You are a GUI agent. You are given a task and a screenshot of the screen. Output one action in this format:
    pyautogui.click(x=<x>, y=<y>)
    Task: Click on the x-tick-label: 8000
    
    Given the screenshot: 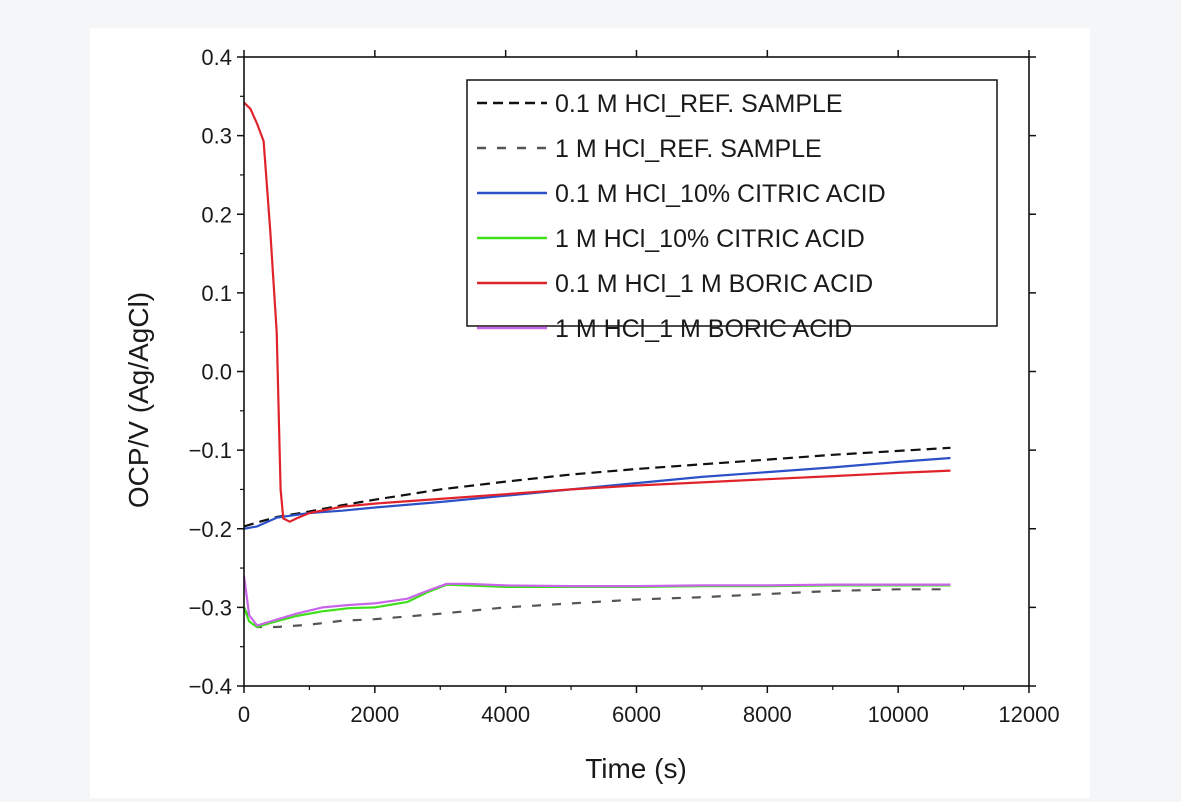 What is the action you would take?
    pyautogui.click(x=767, y=714)
    